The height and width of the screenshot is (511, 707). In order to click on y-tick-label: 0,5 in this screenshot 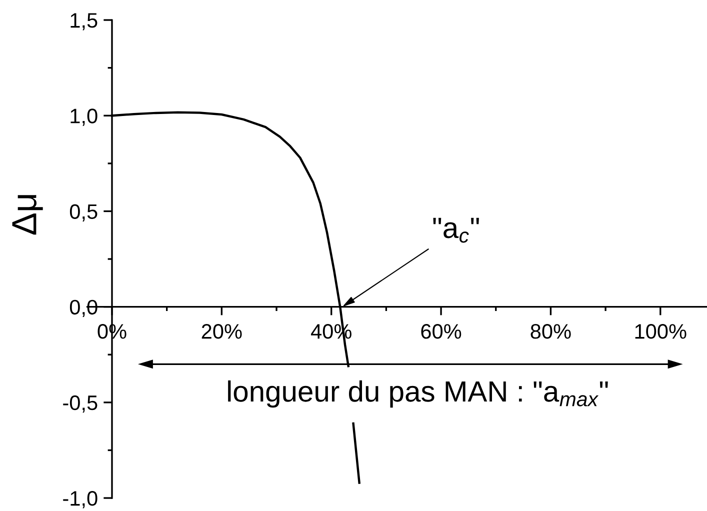, I will do `click(84, 213)`.